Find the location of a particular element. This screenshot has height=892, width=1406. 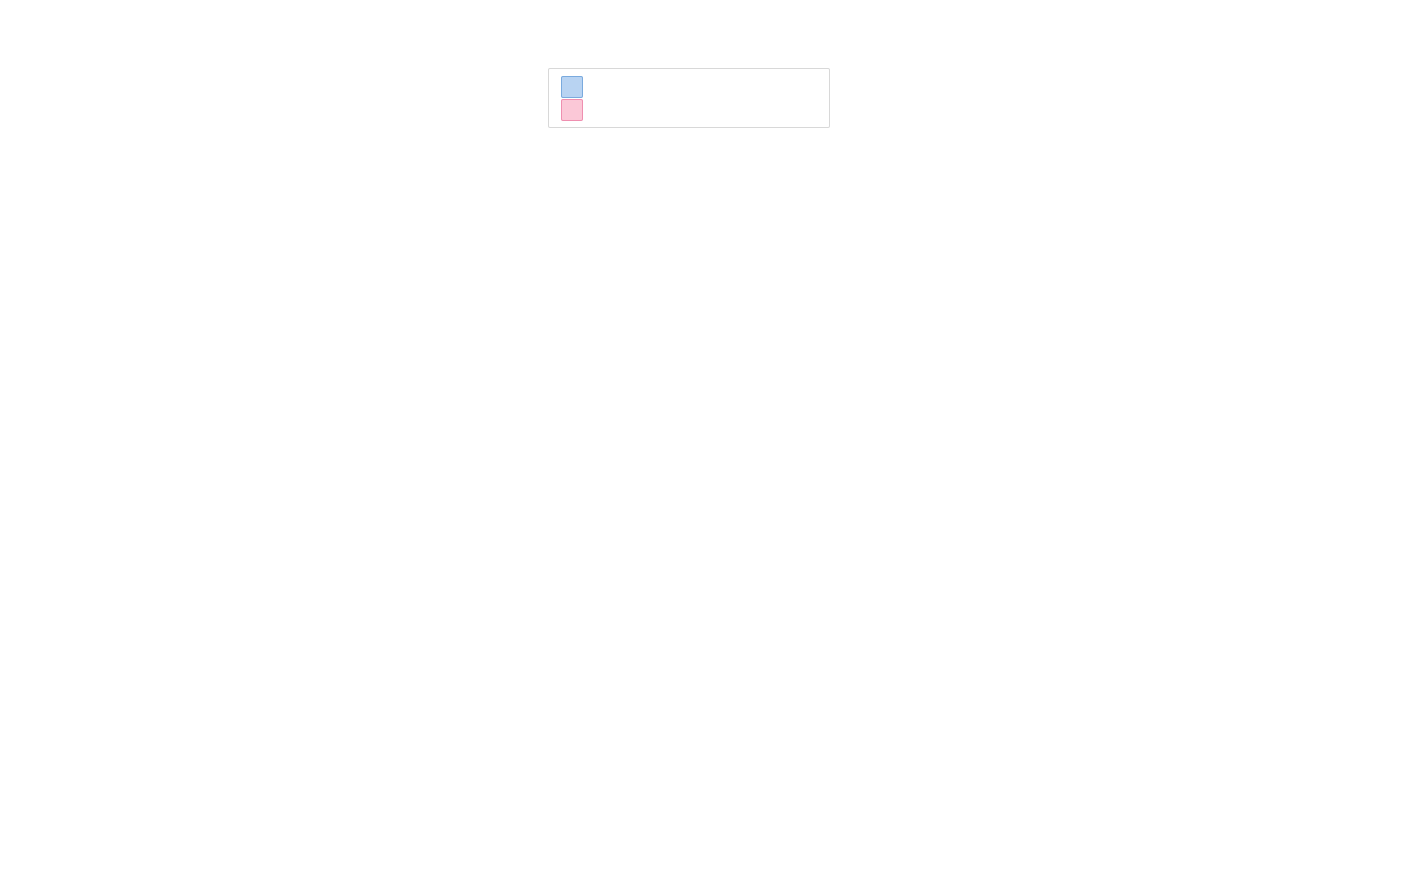

series-legend-item-mexicans is located at coordinates (677, 861).